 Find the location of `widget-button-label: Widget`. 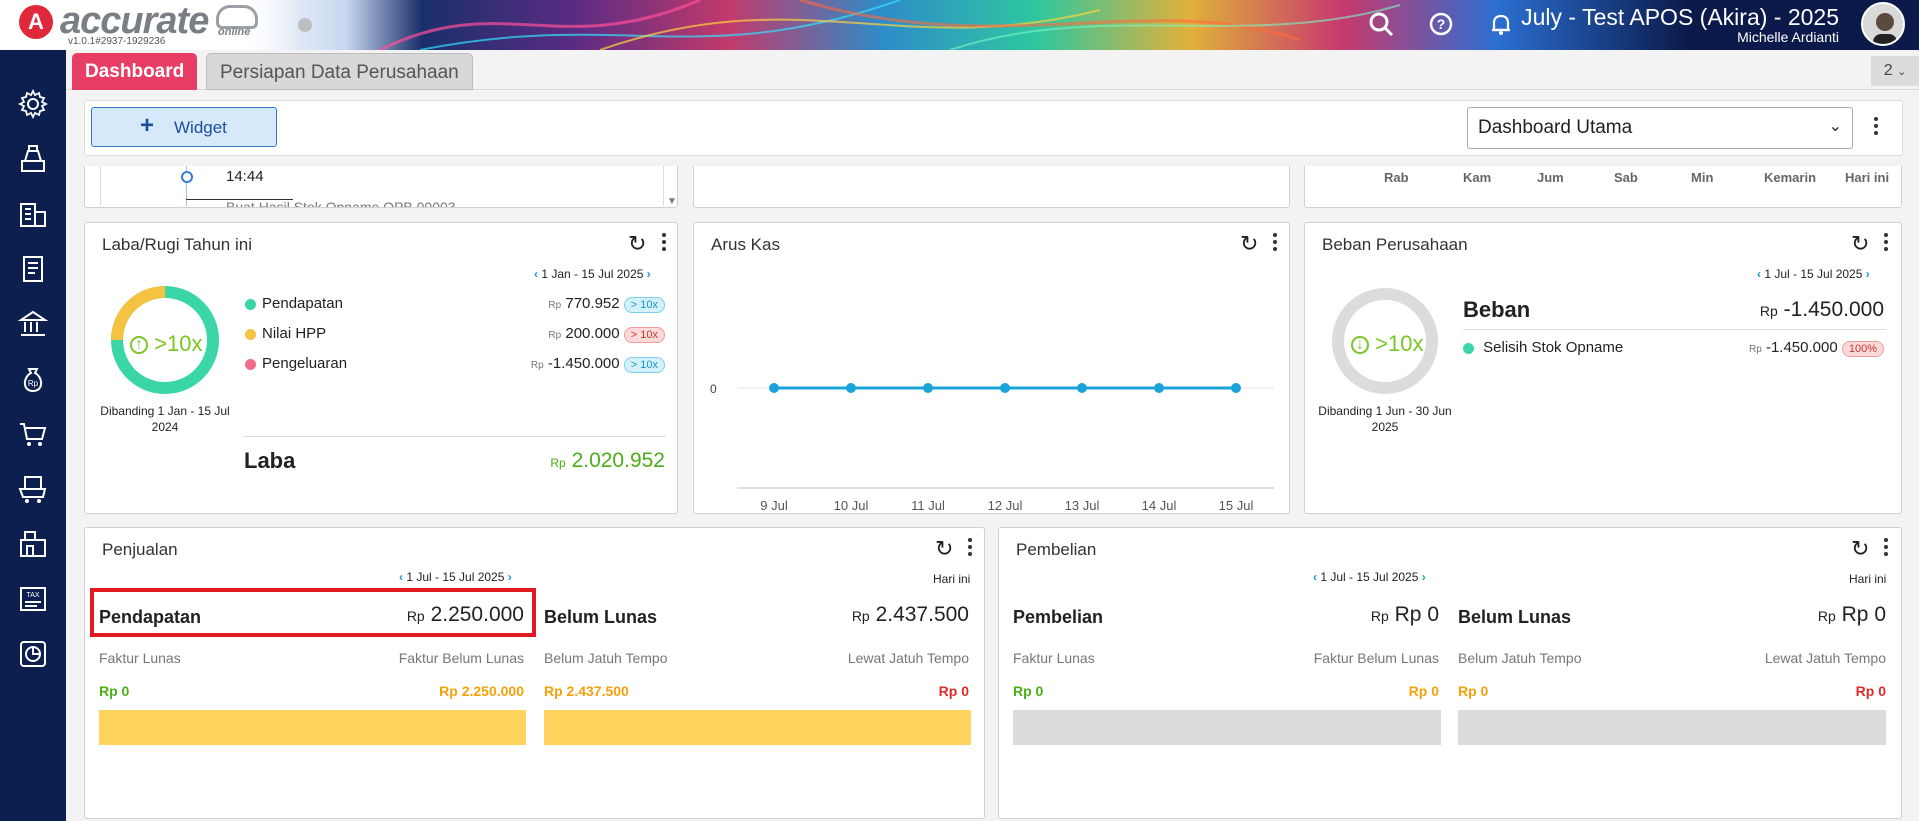

widget-button-label: Widget is located at coordinates (200, 127).